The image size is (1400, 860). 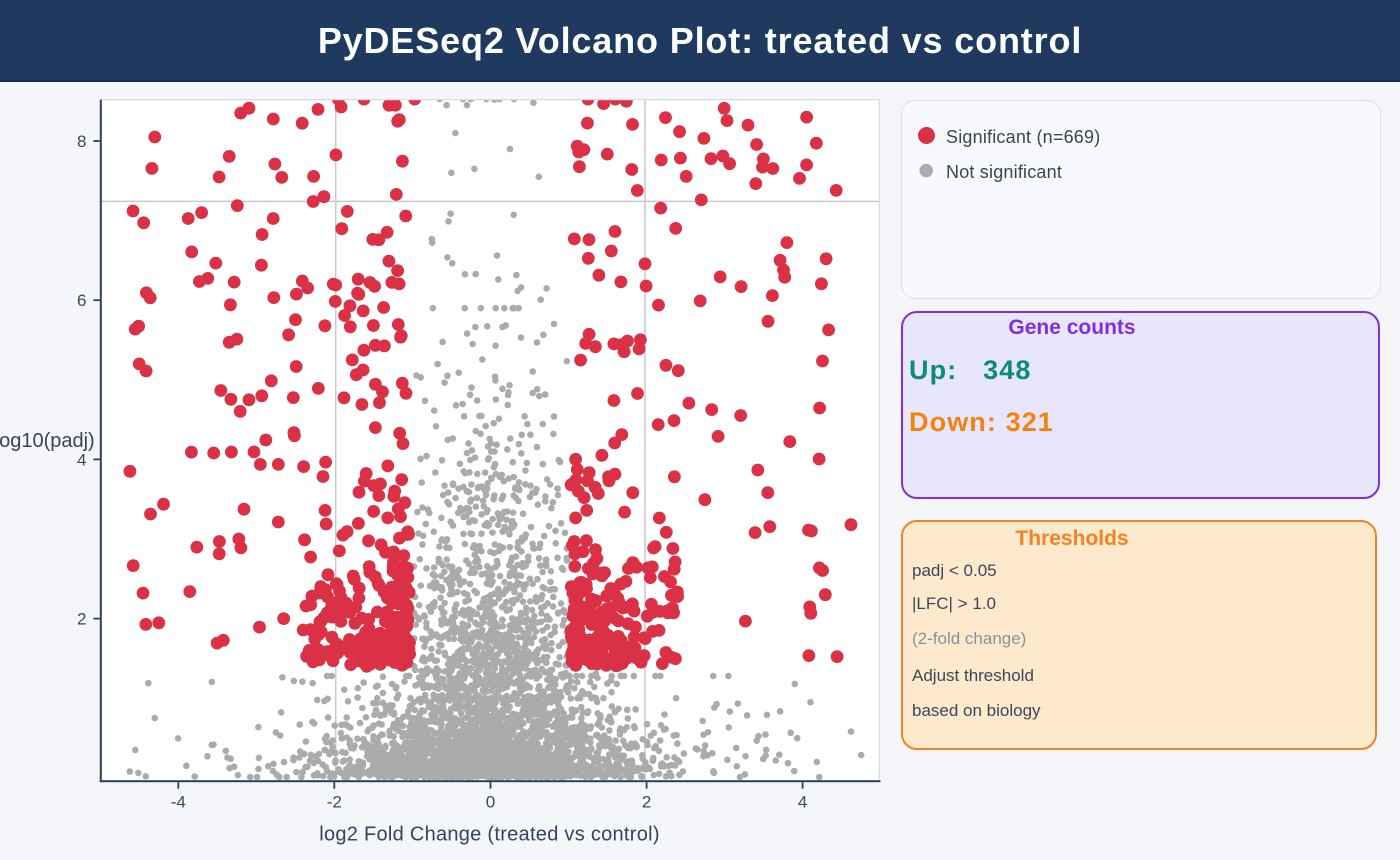 What do you see at coordinates (47, 441) in the screenshot?
I see `svg-text: -log10(padj)` at bounding box center [47, 441].